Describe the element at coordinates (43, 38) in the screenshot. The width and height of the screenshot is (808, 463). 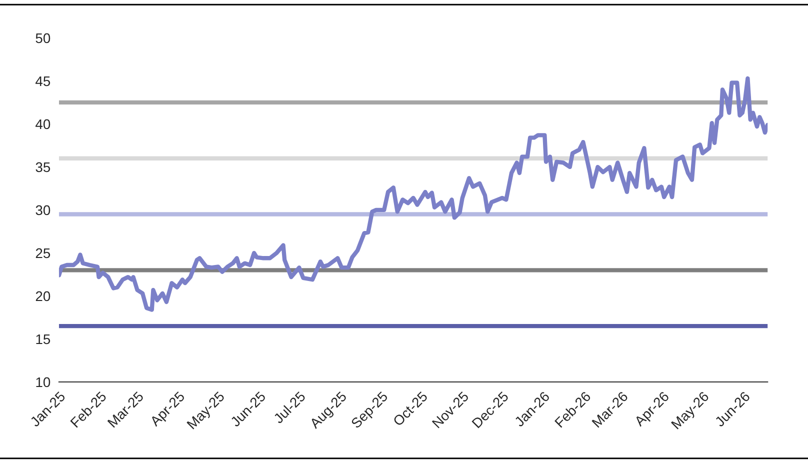
I see `y-tick-label: 50` at that location.